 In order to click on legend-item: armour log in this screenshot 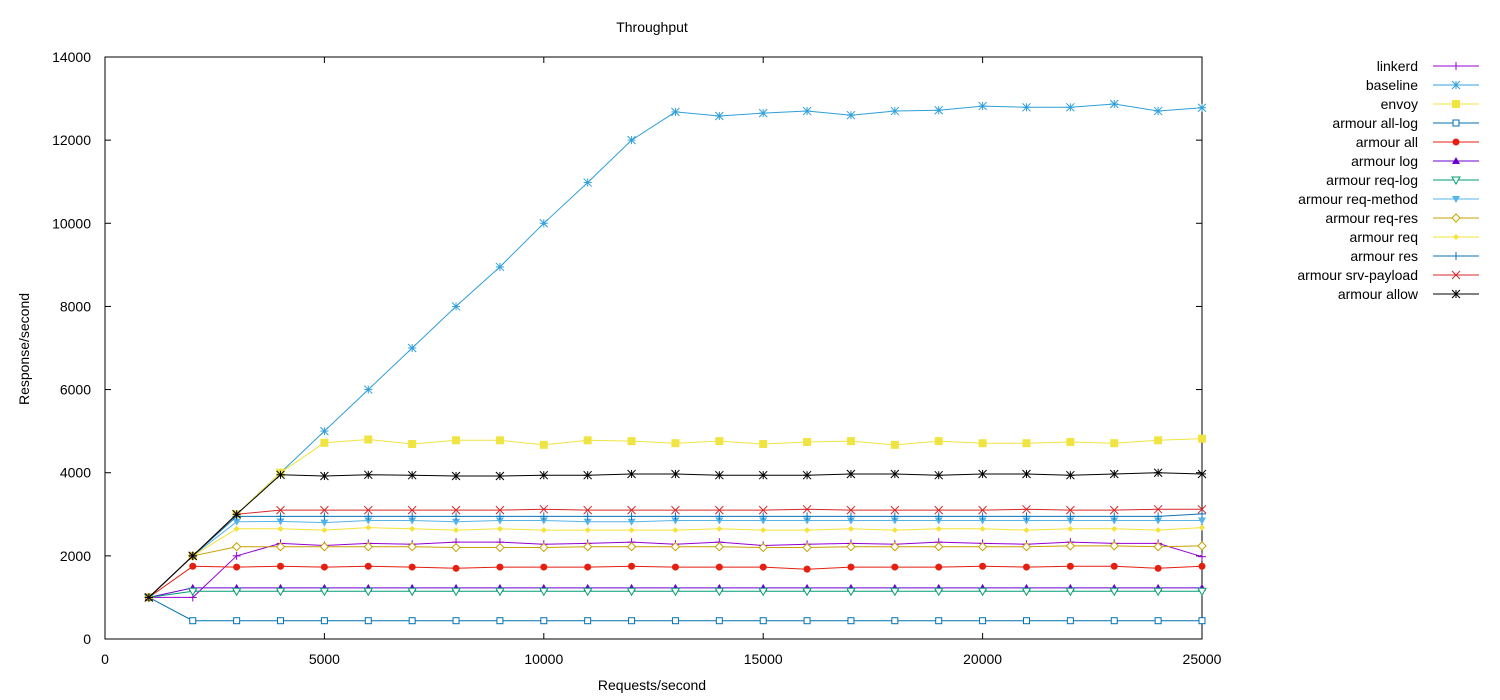, I will do `click(1415, 161)`.